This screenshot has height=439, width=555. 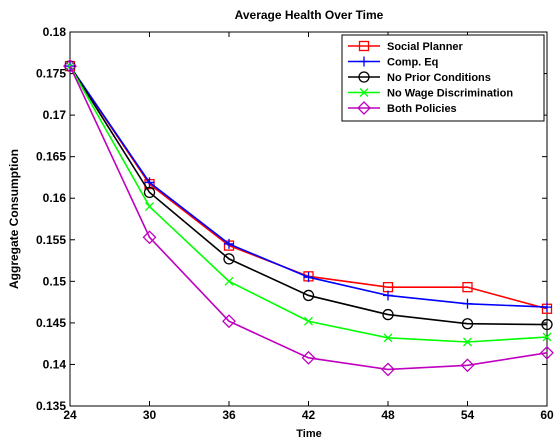 I want to click on legend-label: No Prior Conditions, so click(x=439, y=78).